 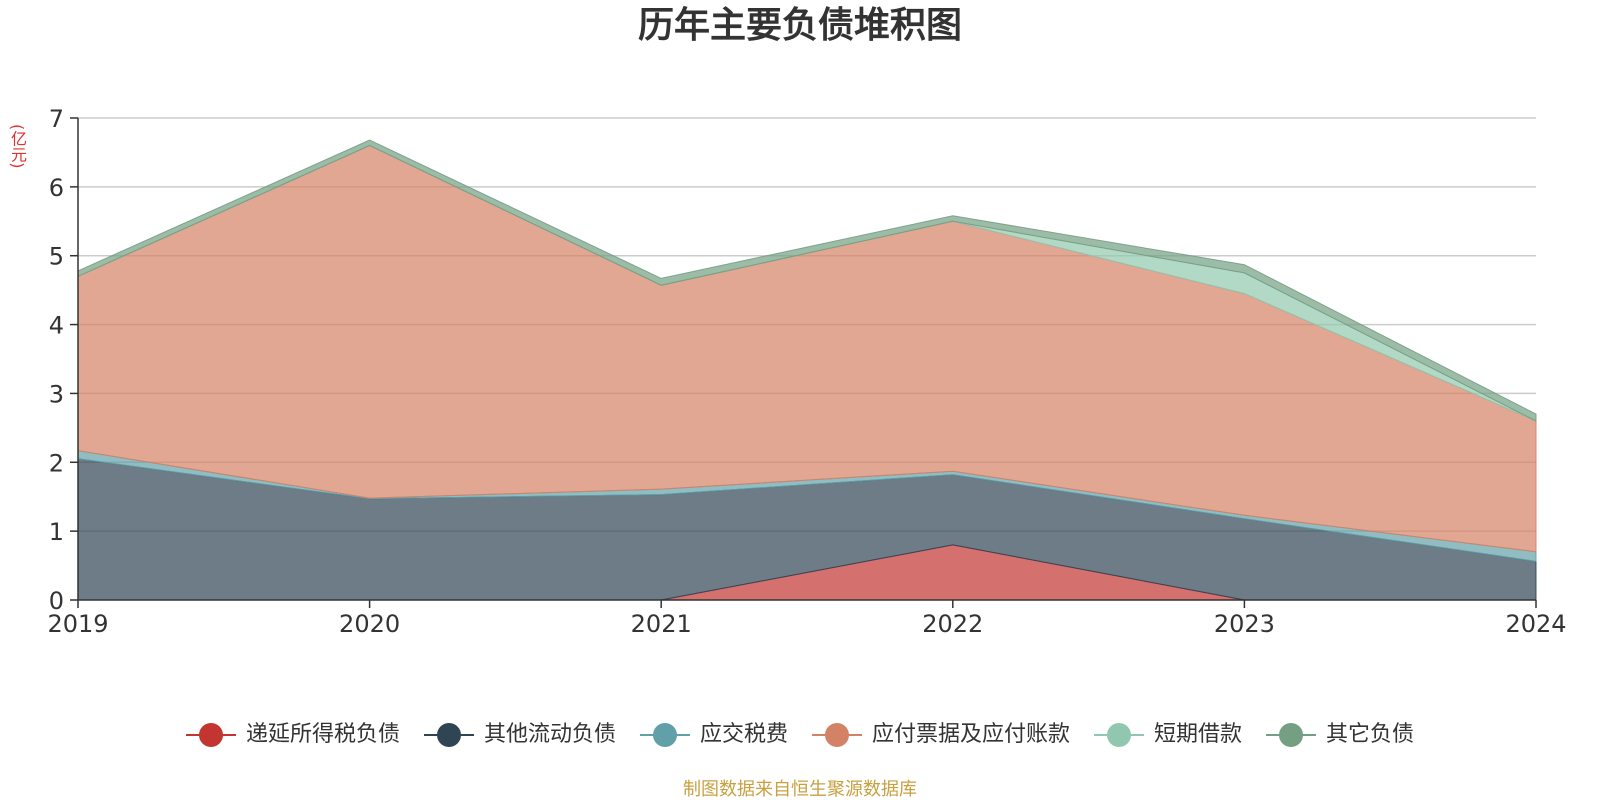 What do you see at coordinates (1198, 734) in the screenshot?
I see `legend-label: 短期借款` at bounding box center [1198, 734].